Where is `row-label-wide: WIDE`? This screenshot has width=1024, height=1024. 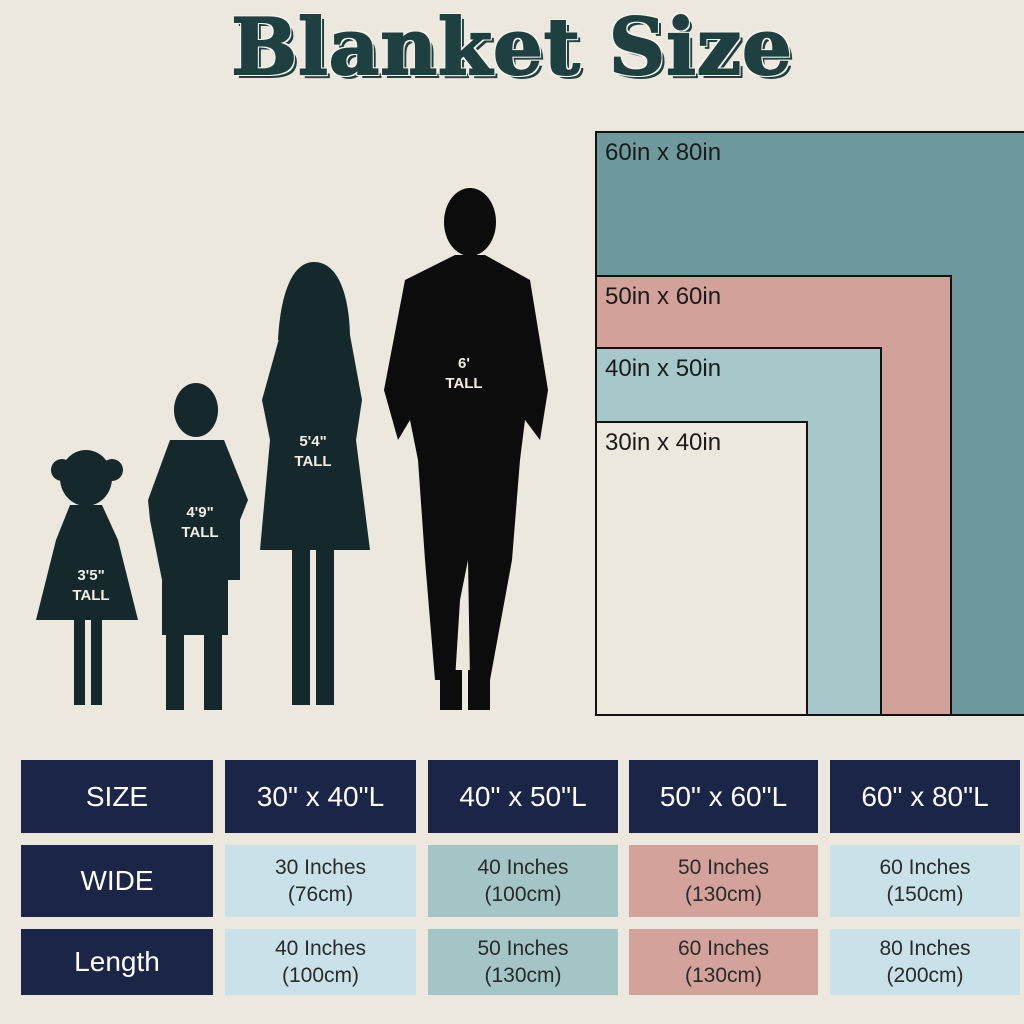 row-label-wide: WIDE is located at coordinates (117, 881).